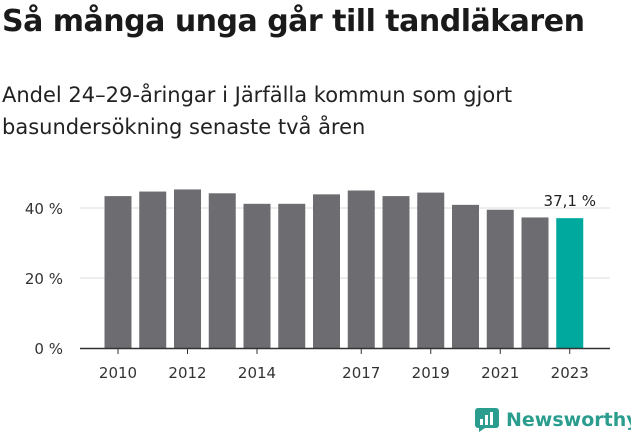 This screenshot has height=439, width=631. I want to click on x-tick-label: 2014, so click(257, 373).